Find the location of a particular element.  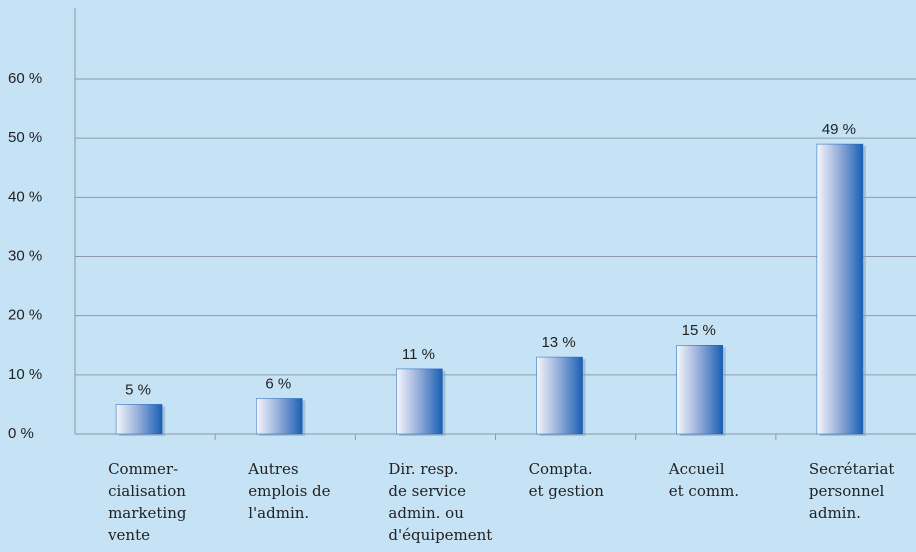

value-label: 13 % is located at coordinates (558, 342).